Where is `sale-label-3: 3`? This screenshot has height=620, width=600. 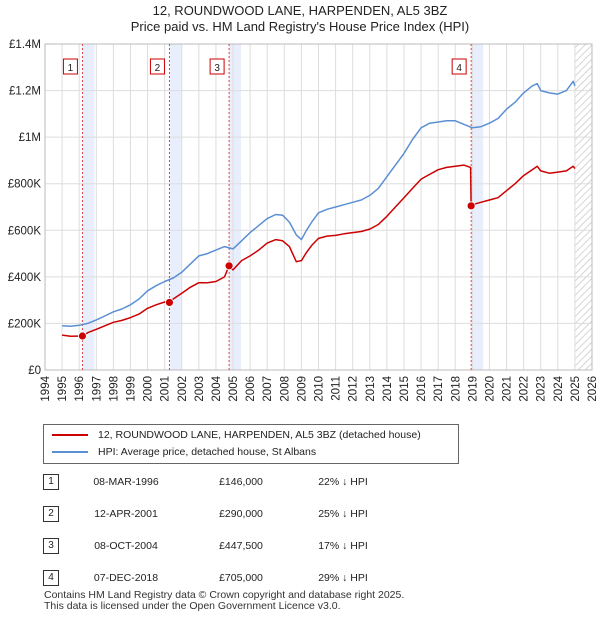
sale-label-3: 3 is located at coordinates (217, 66).